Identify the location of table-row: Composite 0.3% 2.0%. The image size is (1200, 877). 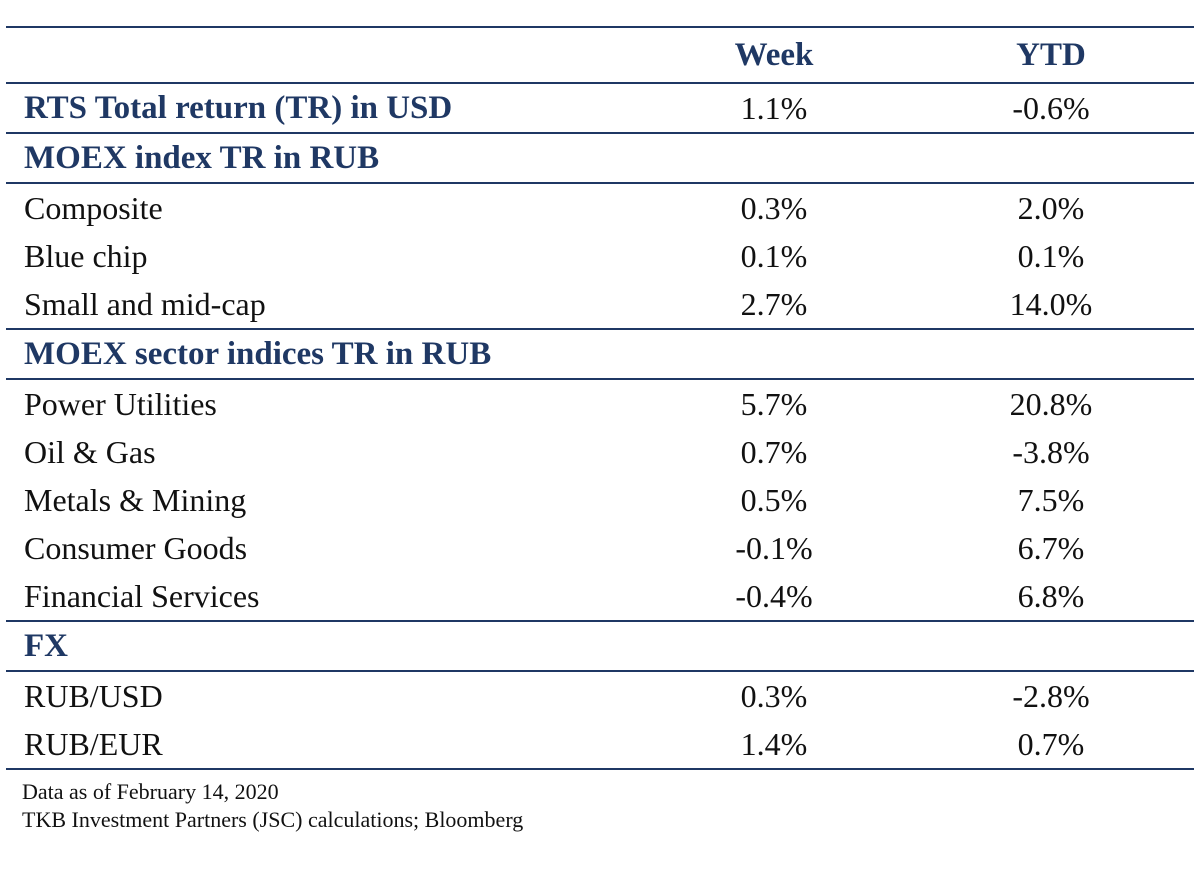
(600, 208).